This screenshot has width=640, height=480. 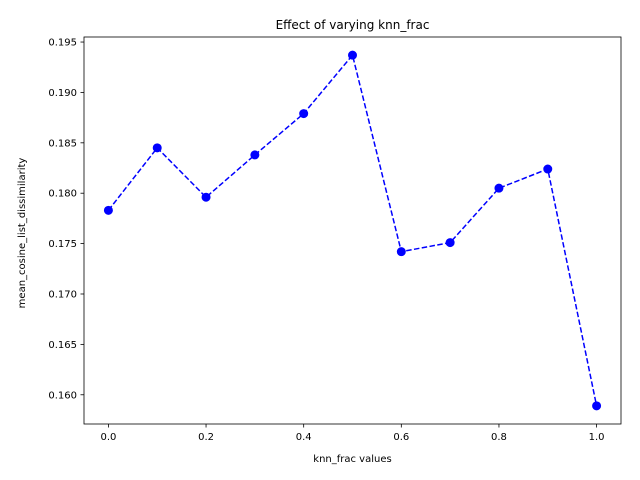 I want to click on y-tick-label: 0.185, so click(x=62, y=143).